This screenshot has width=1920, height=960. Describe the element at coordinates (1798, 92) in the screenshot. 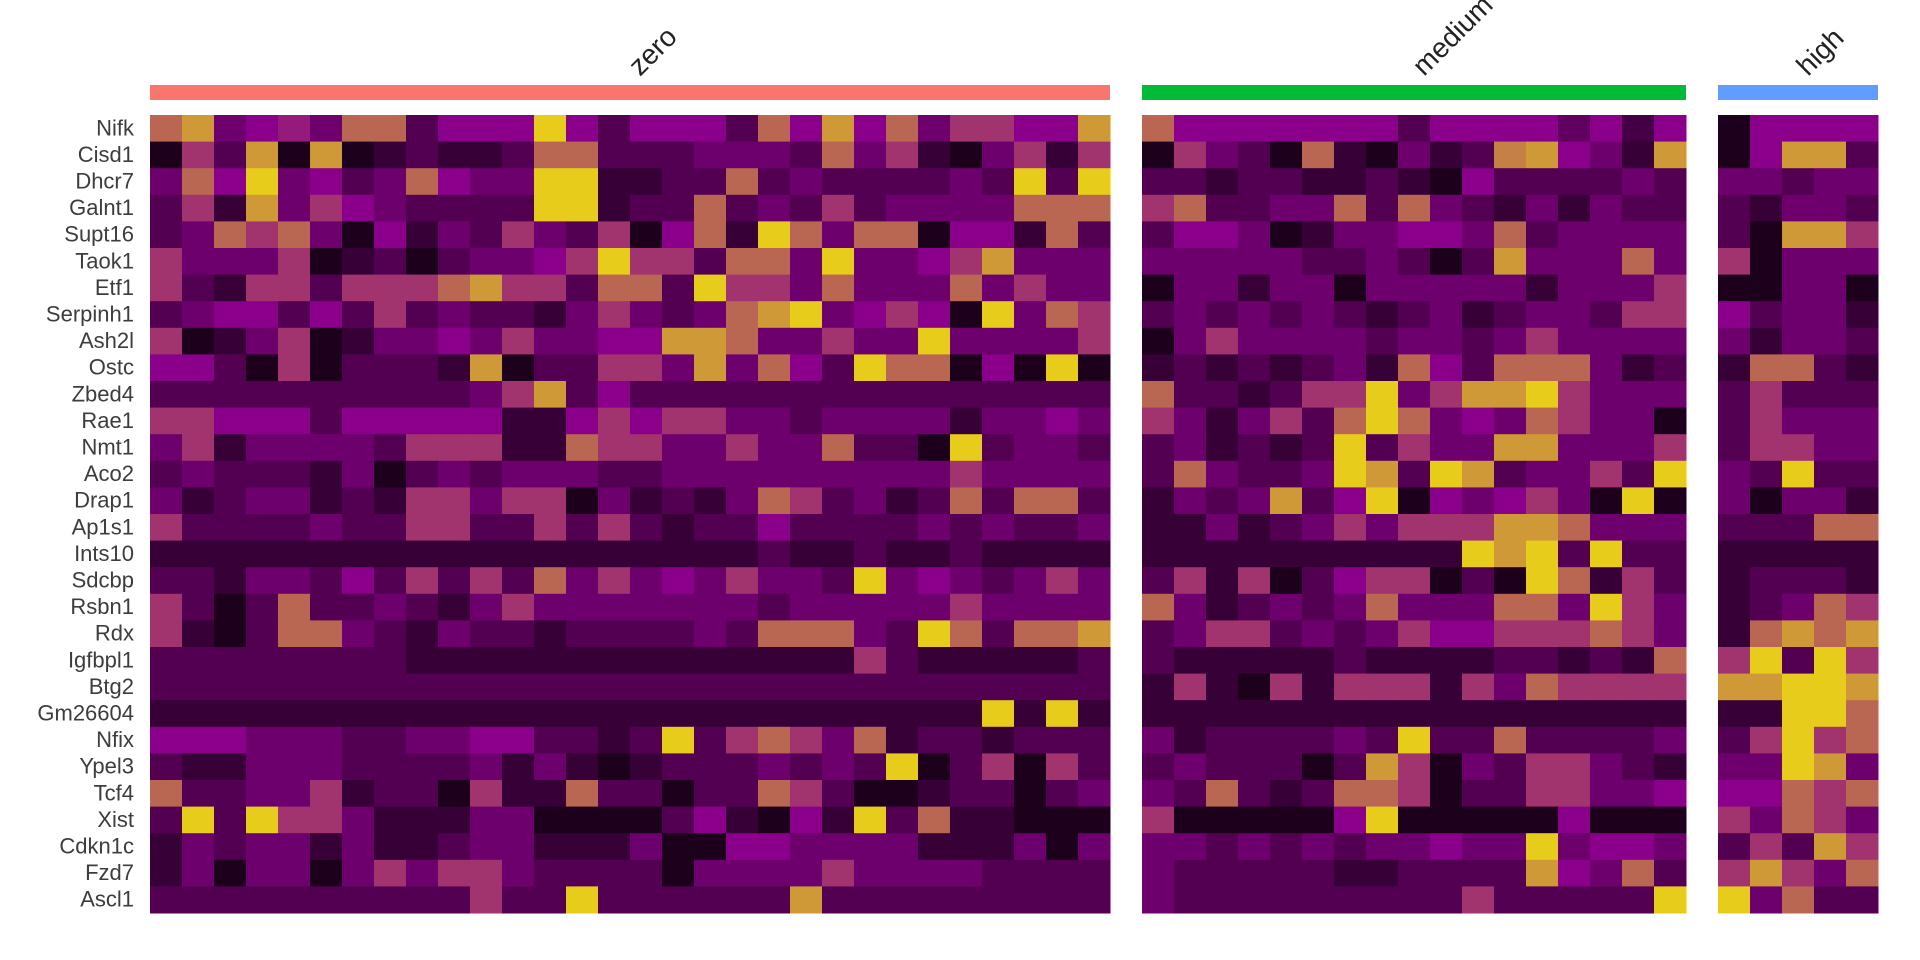

I see `group-bar-high` at that location.